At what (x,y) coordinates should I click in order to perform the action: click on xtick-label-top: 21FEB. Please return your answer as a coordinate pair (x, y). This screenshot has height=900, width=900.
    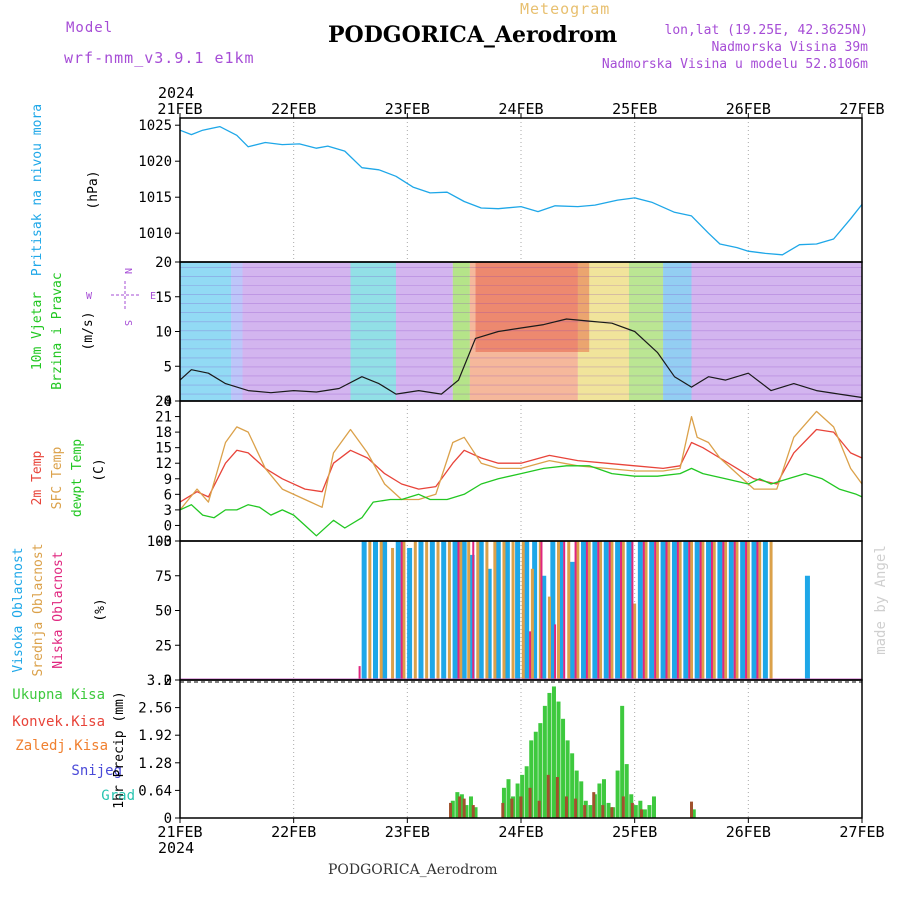
    Looking at the image, I should click on (179, 109).